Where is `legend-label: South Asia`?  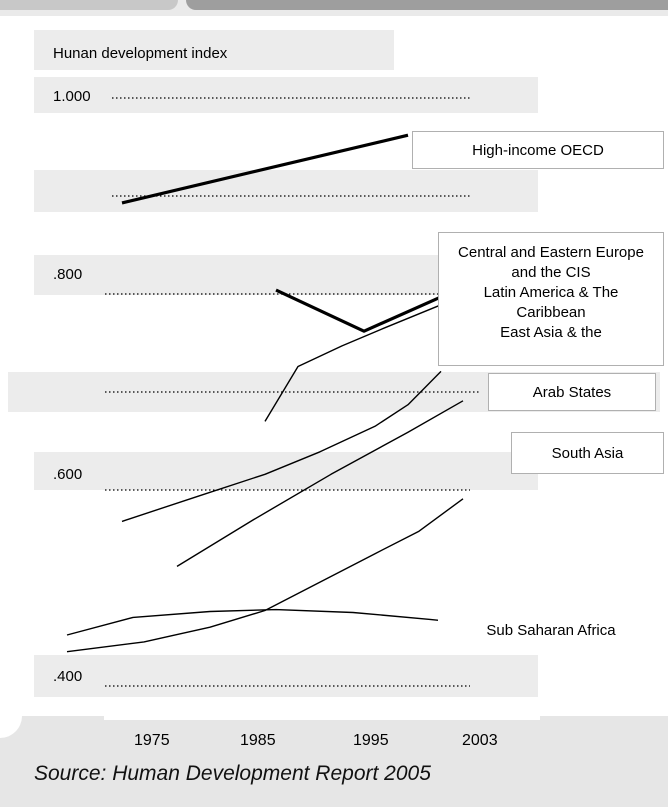
legend-label: South Asia is located at coordinates (587, 453).